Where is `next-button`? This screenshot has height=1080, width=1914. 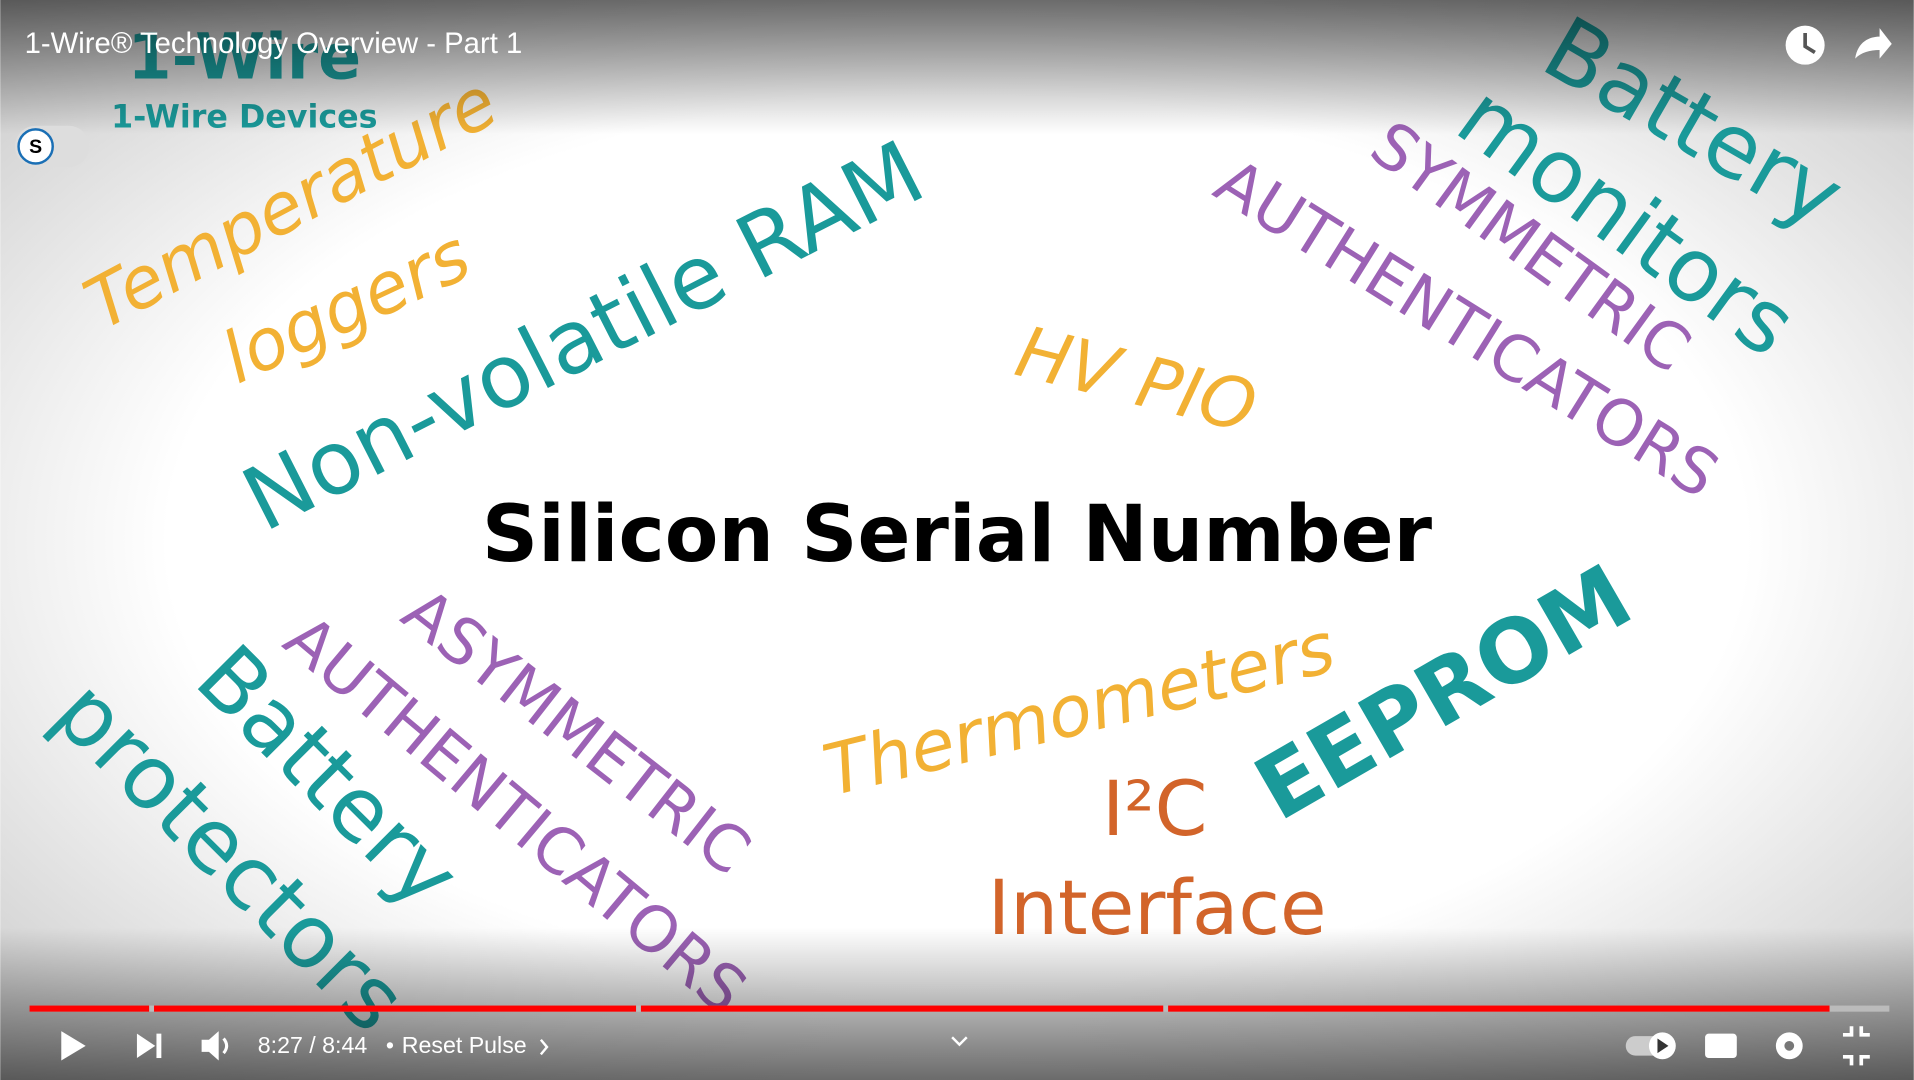
next-button is located at coordinates (149, 1046).